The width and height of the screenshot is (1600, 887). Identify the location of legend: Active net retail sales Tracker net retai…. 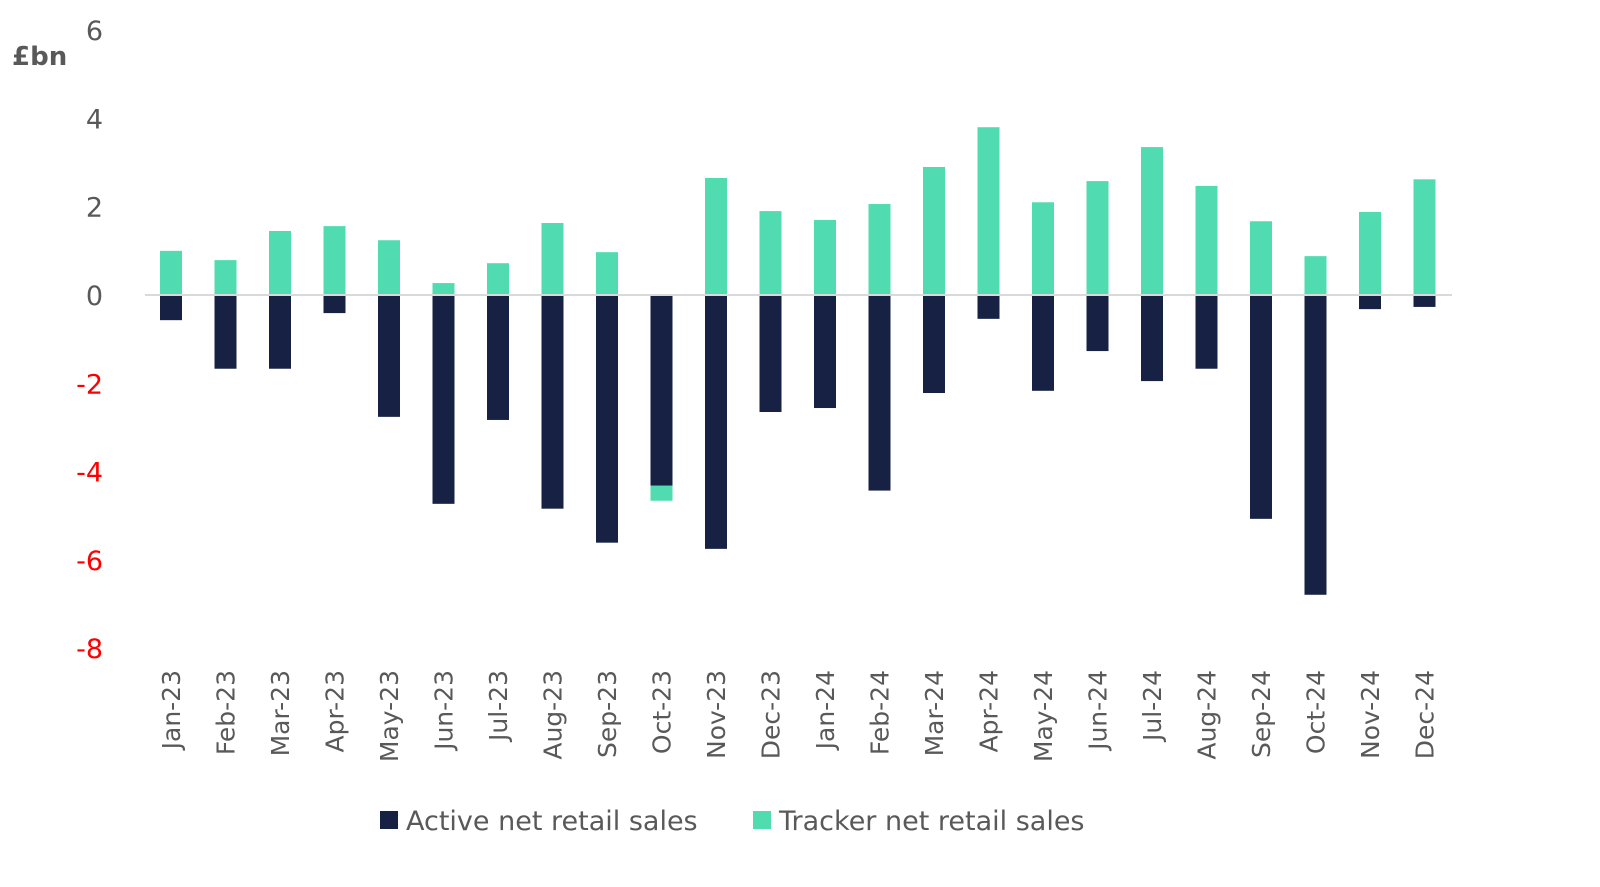
(732, 821).